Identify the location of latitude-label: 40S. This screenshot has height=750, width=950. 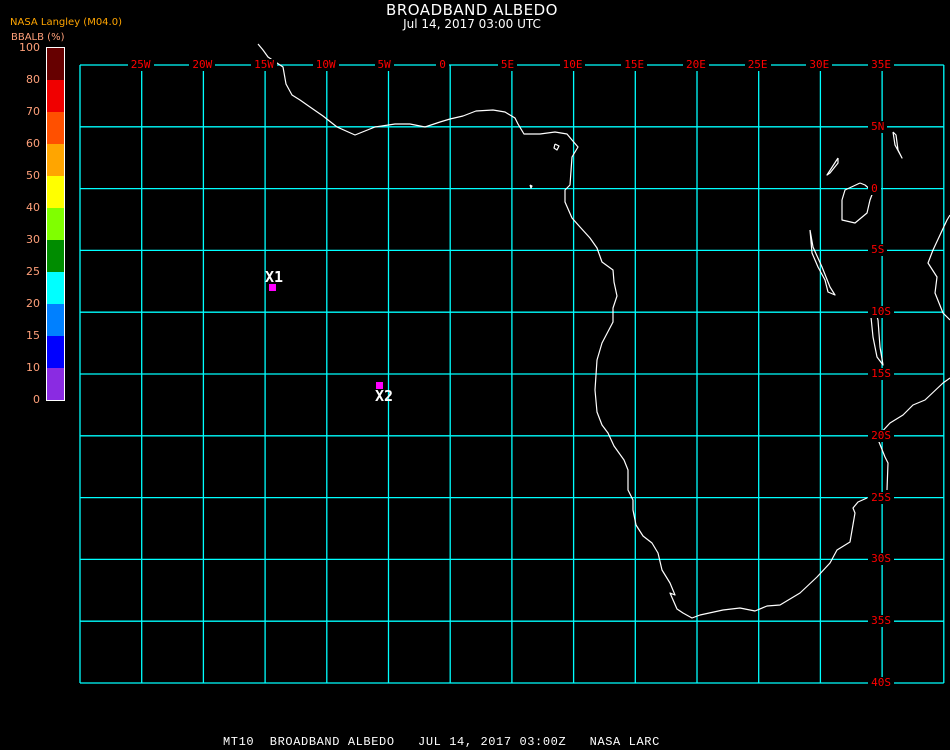
(881, 683).